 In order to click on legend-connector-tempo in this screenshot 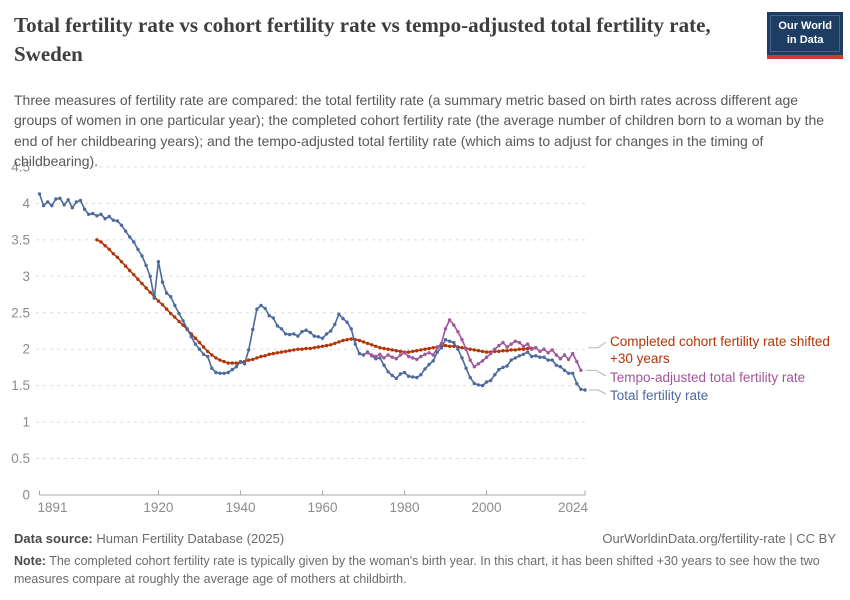, I will do `click(596, 373)`.